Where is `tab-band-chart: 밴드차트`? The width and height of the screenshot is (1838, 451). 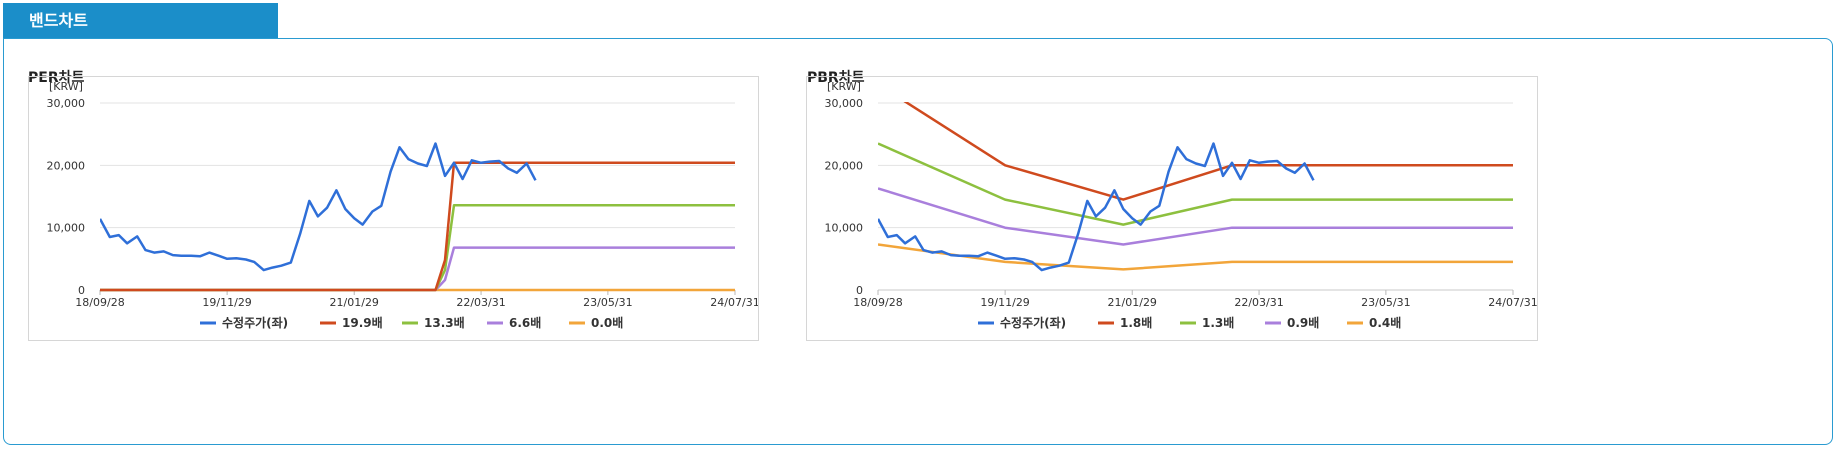 tab-band-chart: 밴드차트 is located at coordinates (140, 21).